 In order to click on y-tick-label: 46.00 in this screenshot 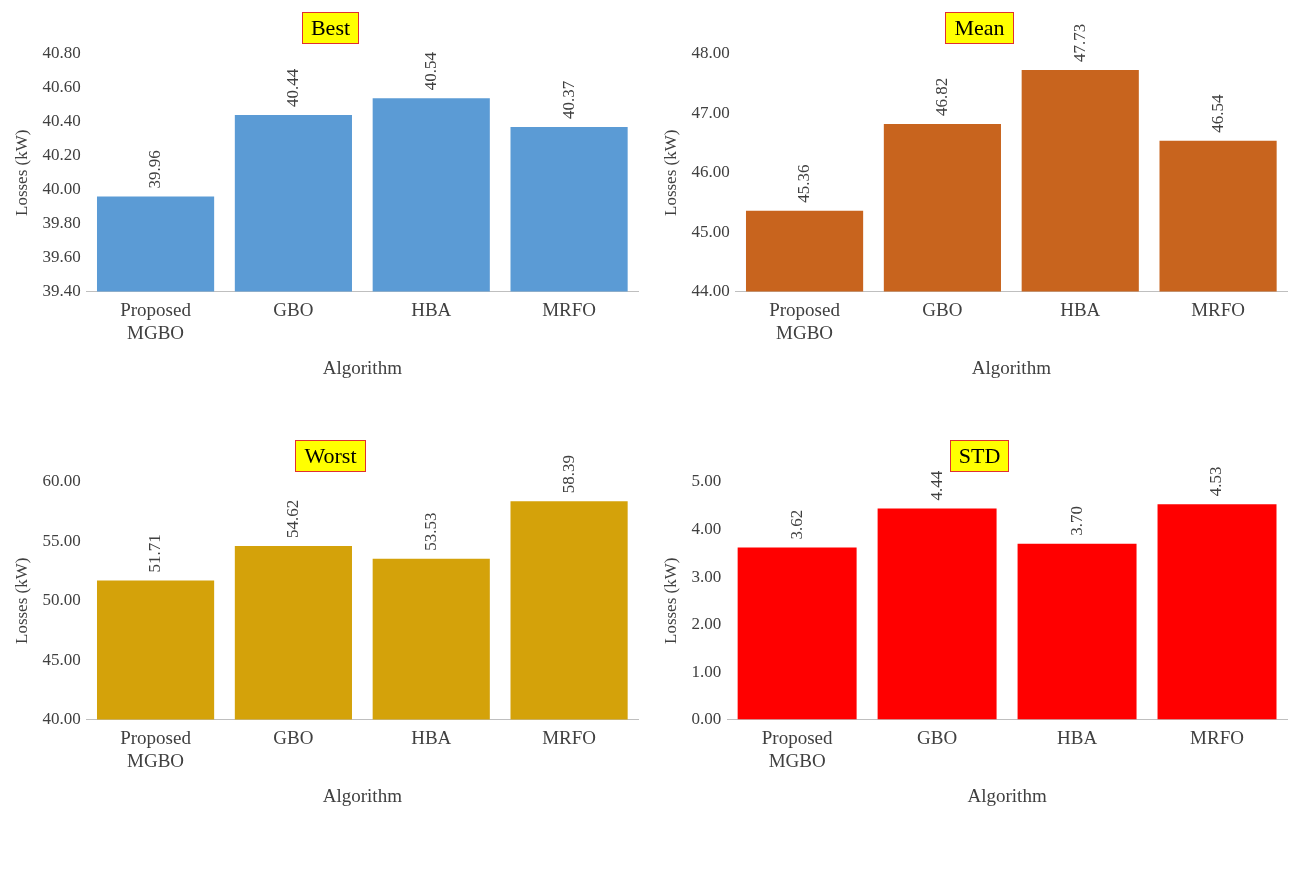, I will do `click(710, 172)`.